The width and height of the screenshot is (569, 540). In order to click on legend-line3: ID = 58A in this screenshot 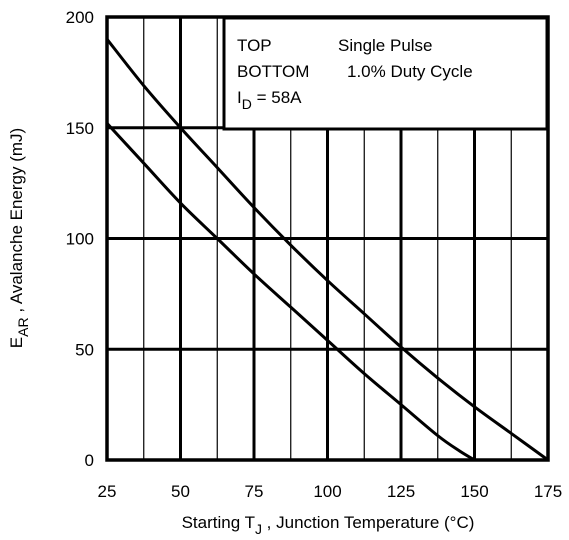, I will do `click(269, 100)`.